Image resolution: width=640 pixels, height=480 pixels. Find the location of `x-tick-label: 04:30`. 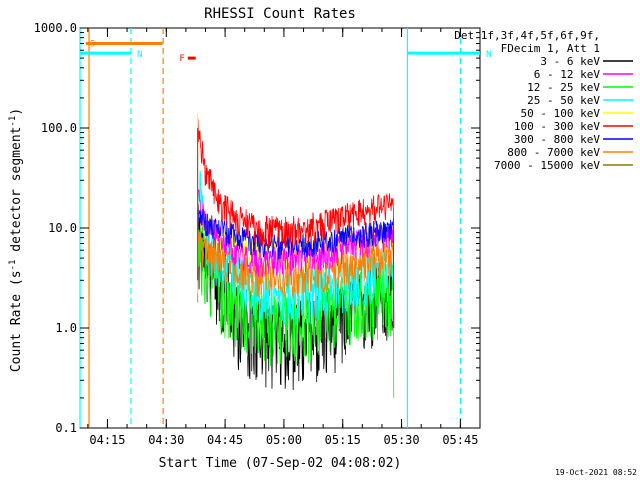

x-tick-label: 04:30 is located at coordinates (166, 440).